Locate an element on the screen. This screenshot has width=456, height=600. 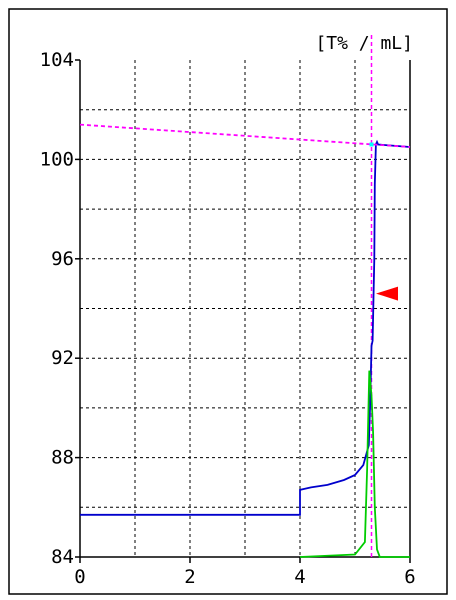
y-tick-label: 84 is located at coordinates (62, 557).